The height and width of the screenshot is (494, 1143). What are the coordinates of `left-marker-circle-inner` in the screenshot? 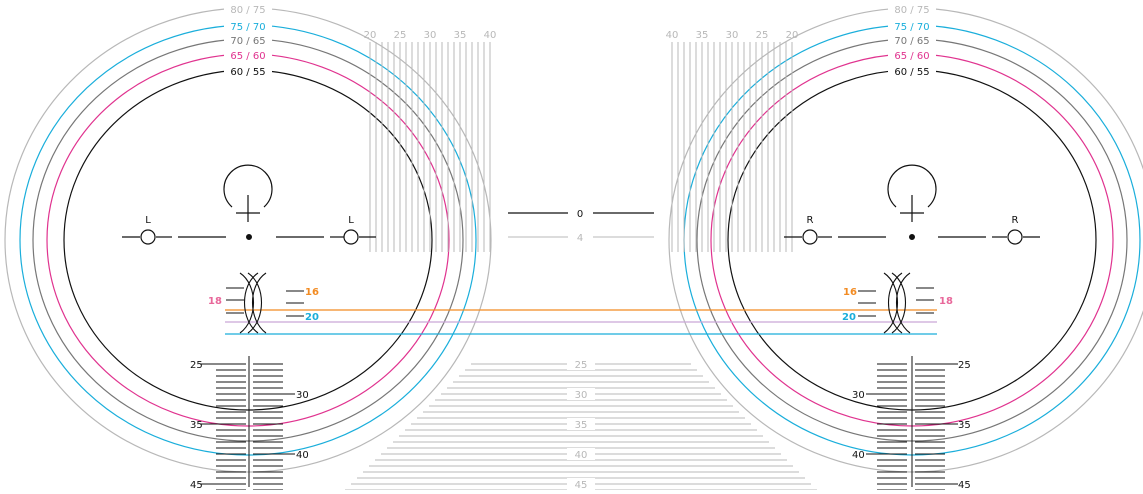 It's located at (351, 237).